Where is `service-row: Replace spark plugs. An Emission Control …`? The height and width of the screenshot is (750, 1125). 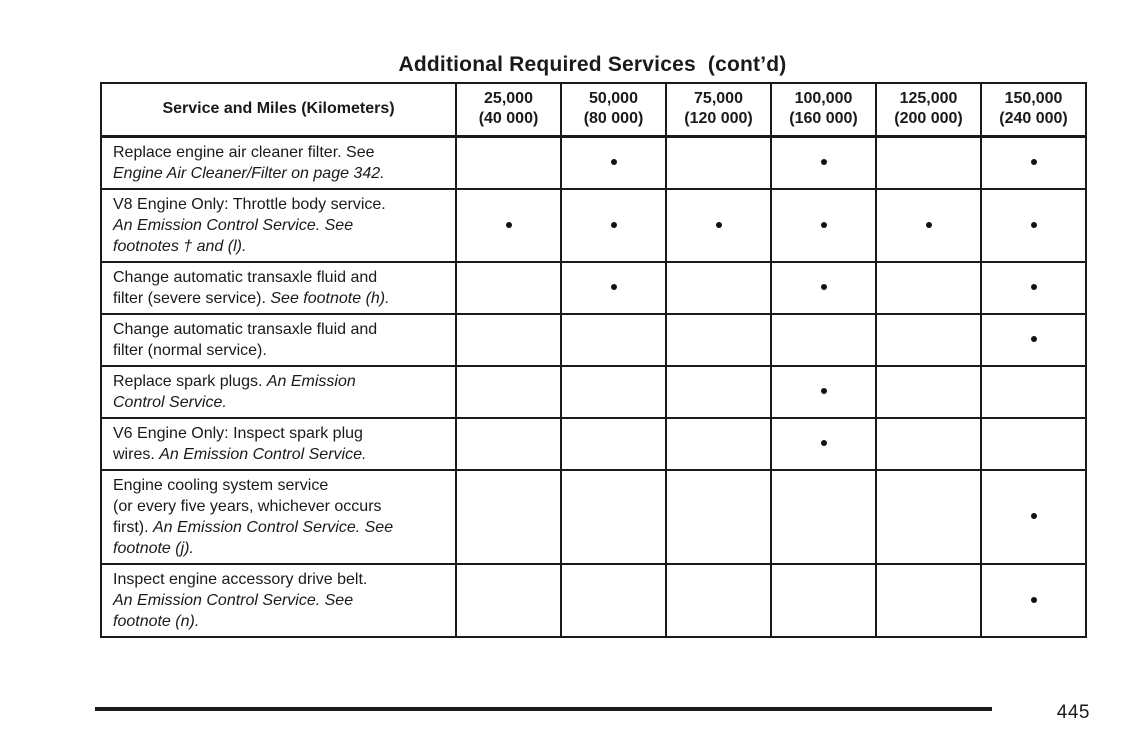 service-row: Replace spark plugs. An Emission Control … is located at coordinates (593, 391).